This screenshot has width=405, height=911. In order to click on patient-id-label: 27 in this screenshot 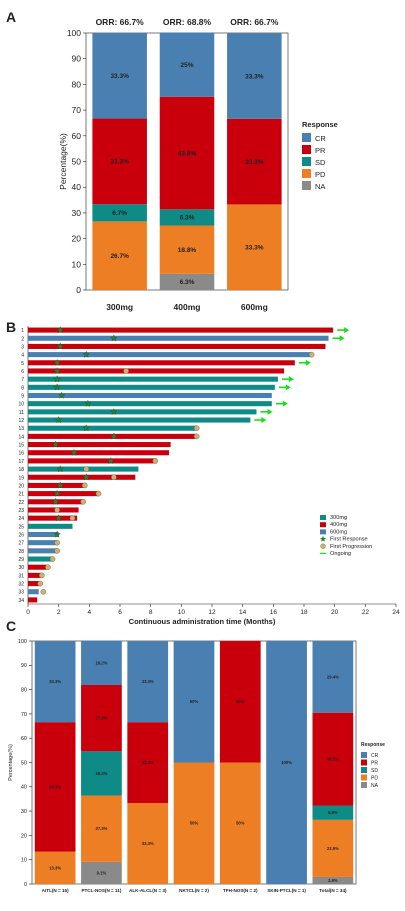, I will do `click(21, 544)`.